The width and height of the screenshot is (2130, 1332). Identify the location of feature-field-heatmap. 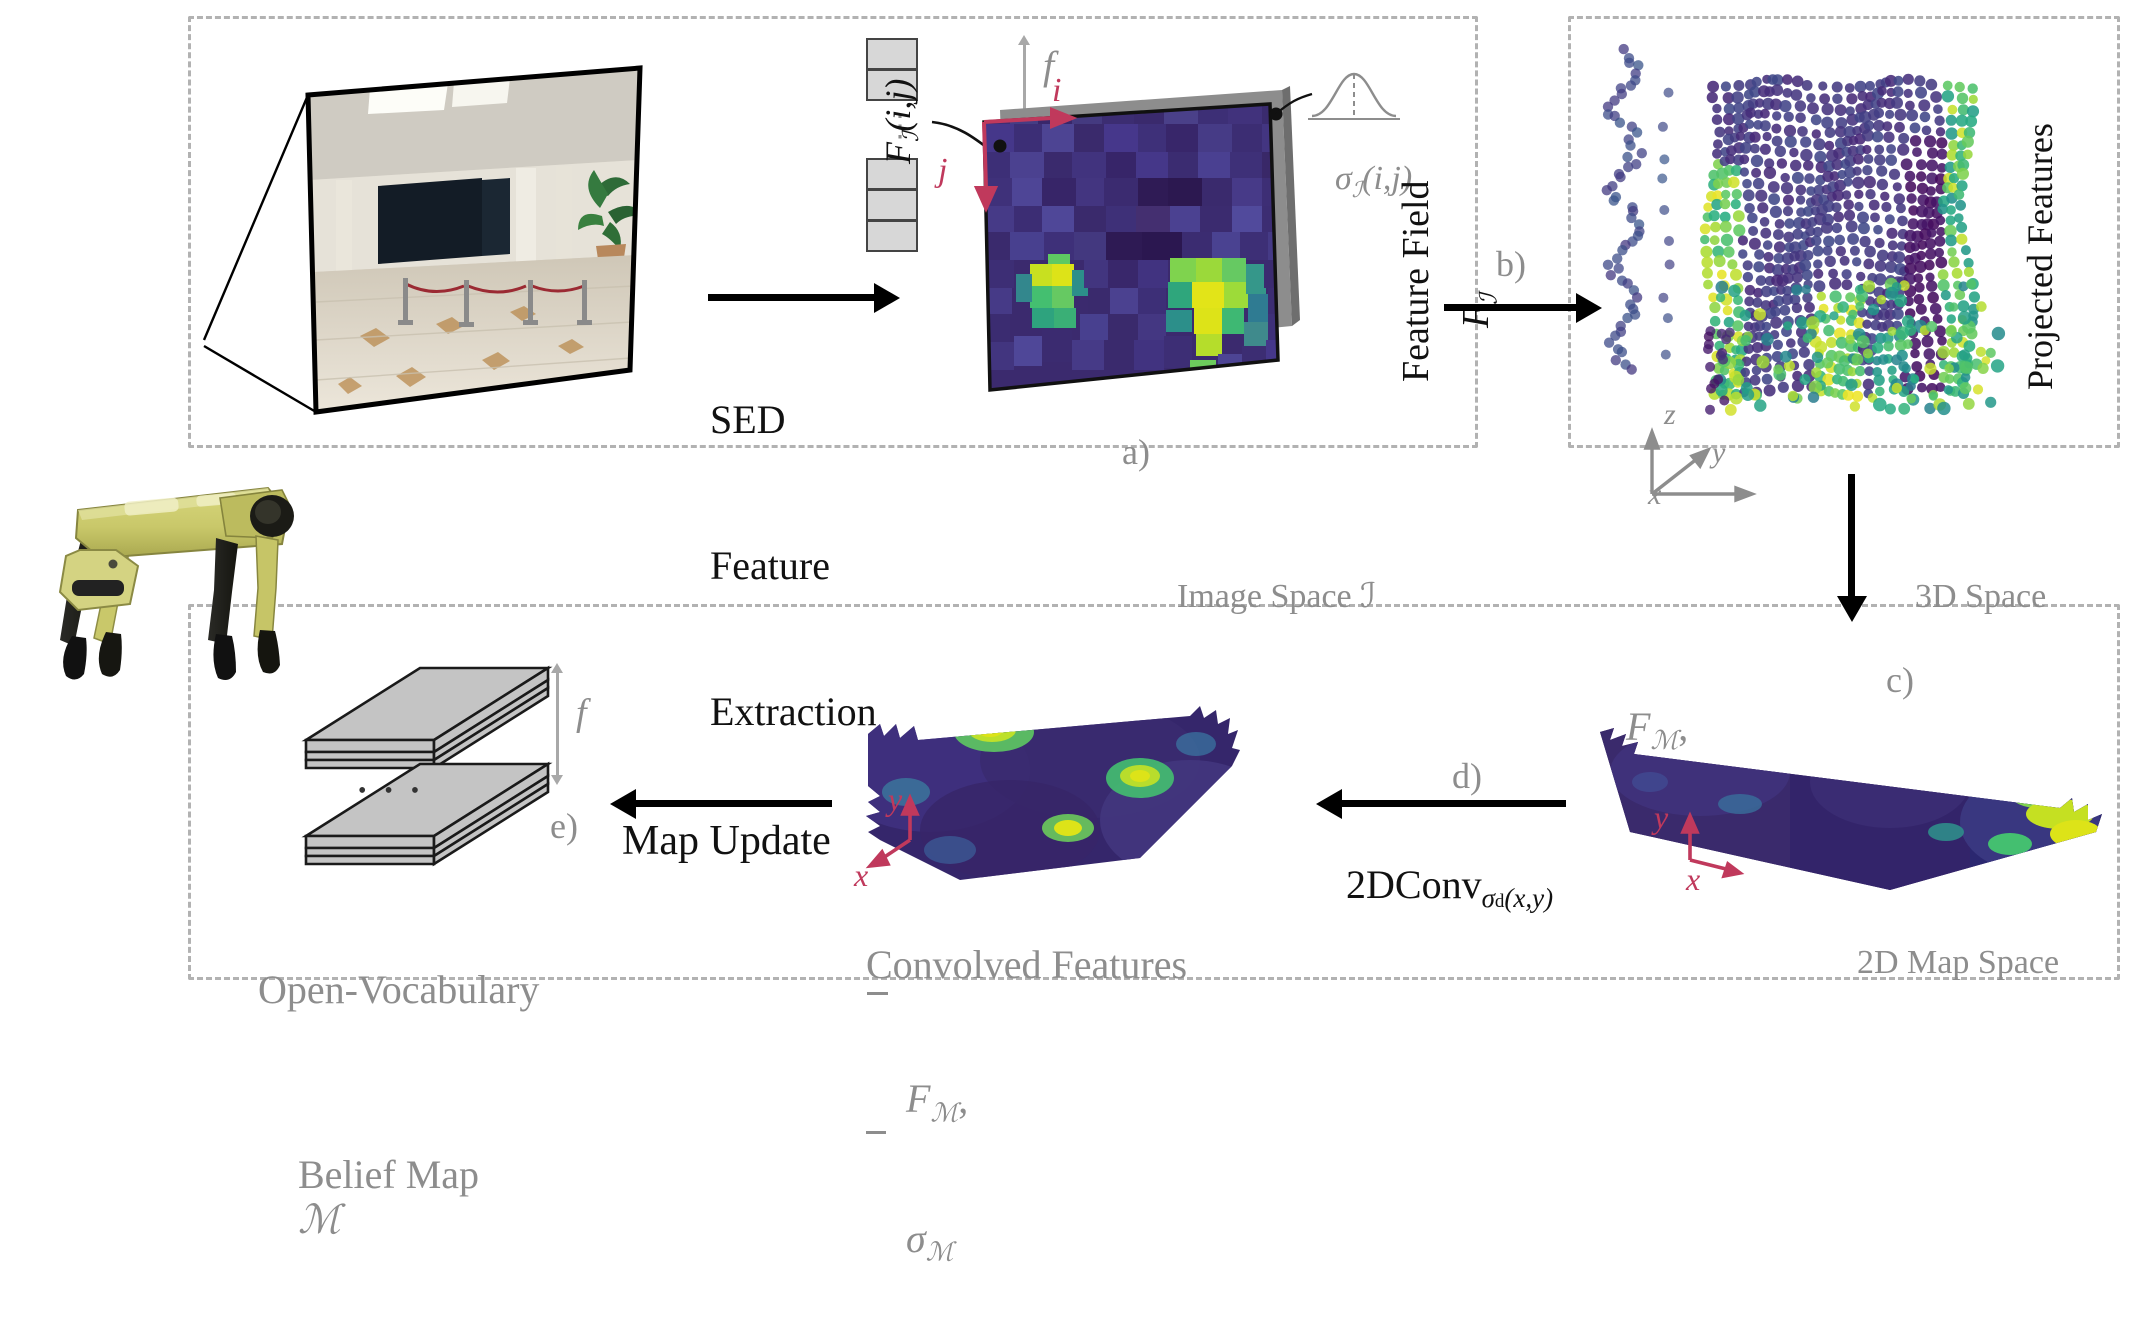
(1140, 238).